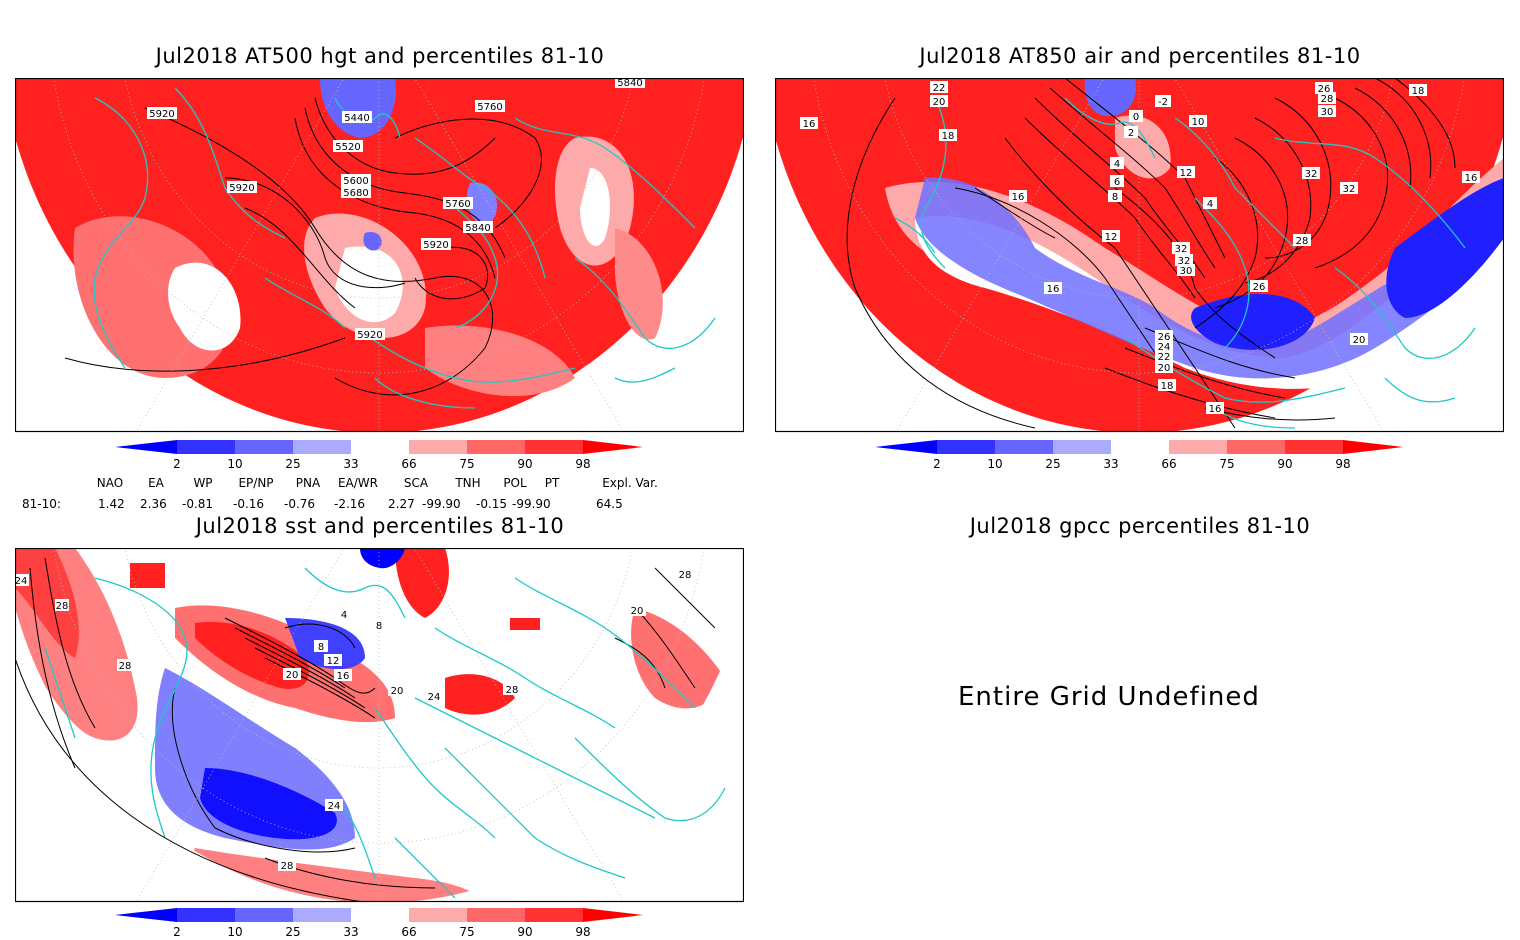 Image resolution: width=1520 pixels, height=940 pixels. Describe the element at coordinates (1117, 163) in the screenshot. I see `contour-label: 4` at that location.